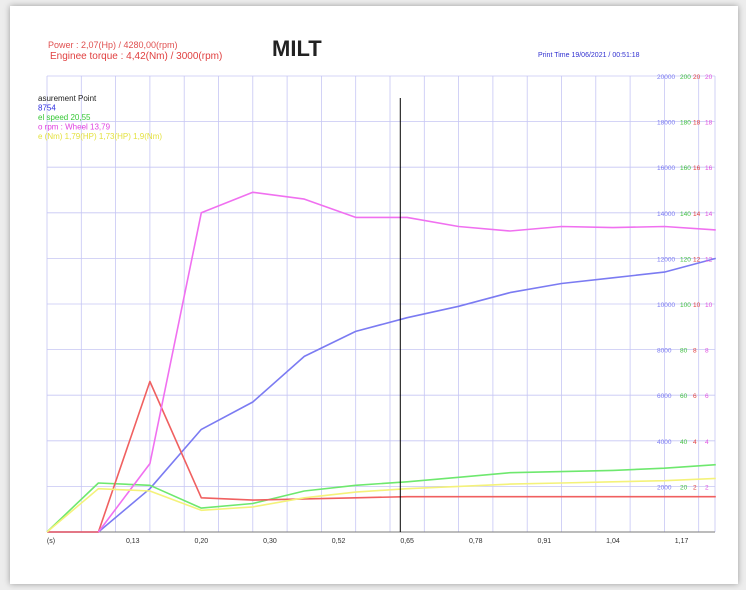 The width and height of the screenshot is (746, 590). What do you see at coordinates (666, 305) in the screenshot?
I see `y-tick-label-rpm: 10000` at bounding box center [666, 305].